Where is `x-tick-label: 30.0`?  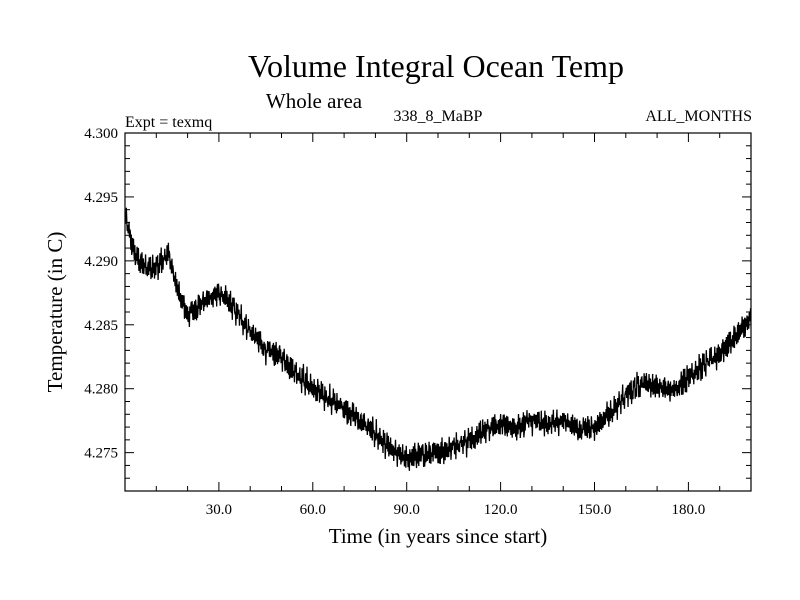
x-tick-label: 30.0 is located at coordinates (219, 510).